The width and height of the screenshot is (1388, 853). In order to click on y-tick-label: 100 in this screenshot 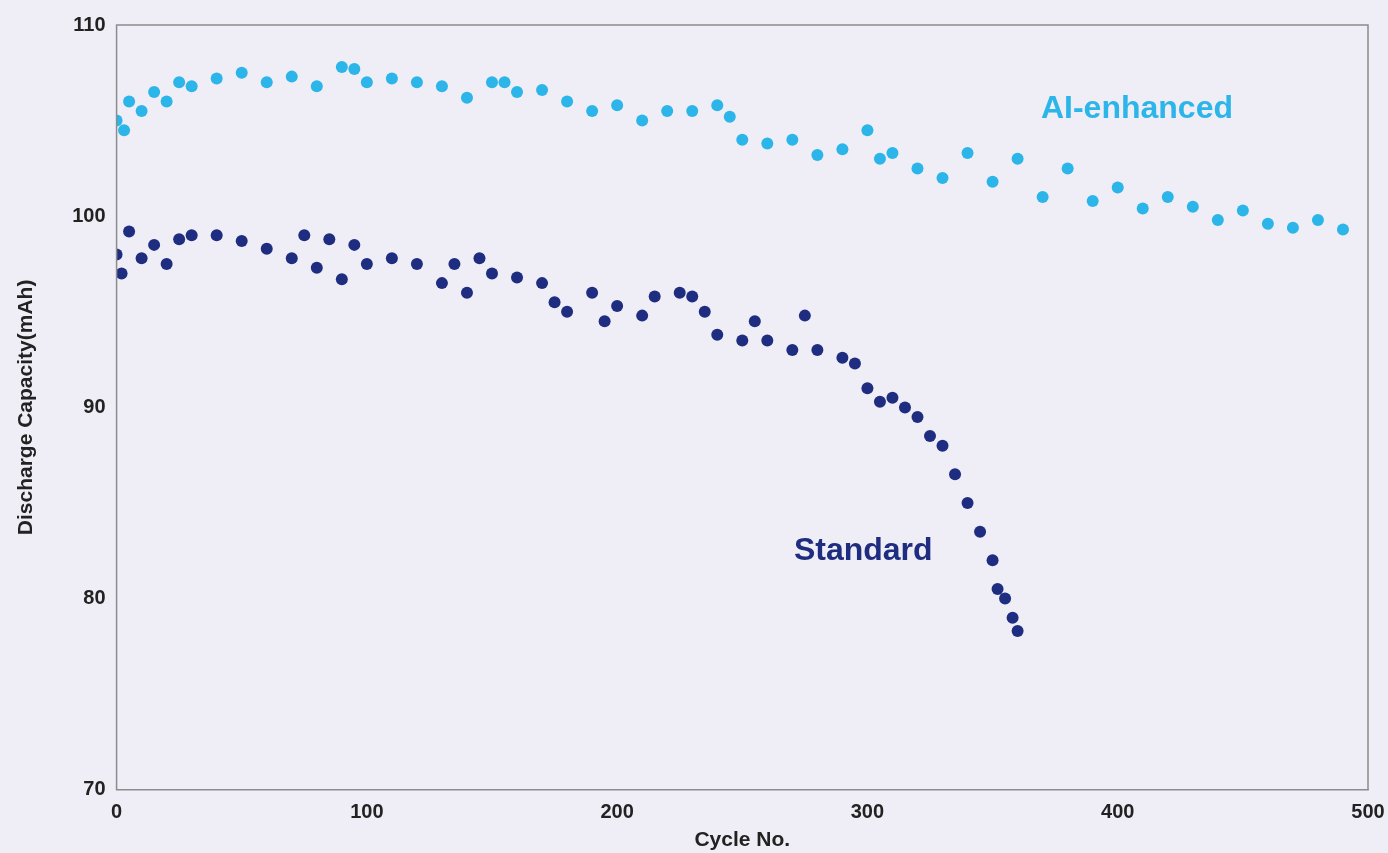, I will do `click(89, 214)`.